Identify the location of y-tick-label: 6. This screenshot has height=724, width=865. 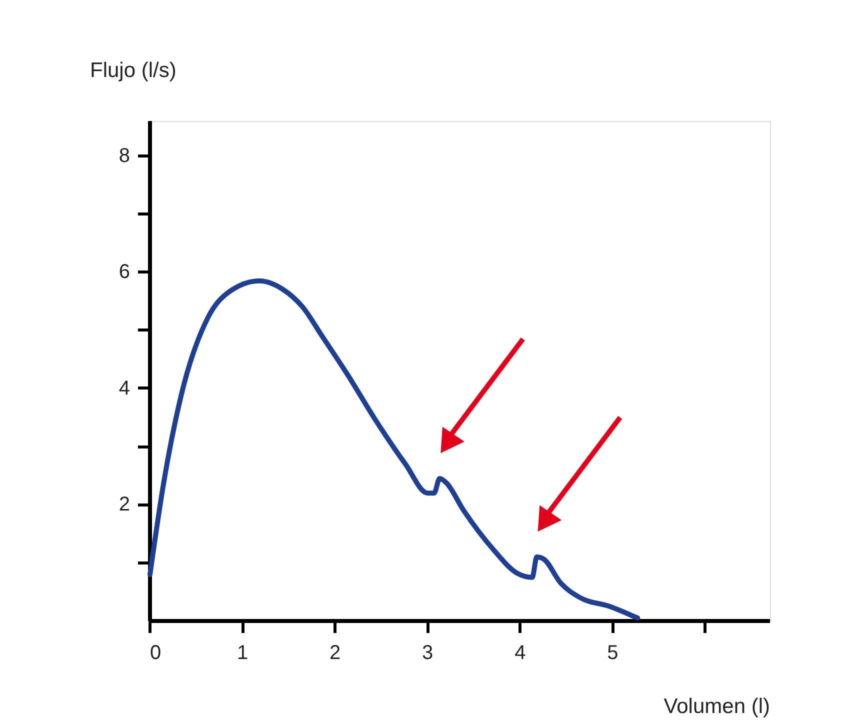
(124, 272).